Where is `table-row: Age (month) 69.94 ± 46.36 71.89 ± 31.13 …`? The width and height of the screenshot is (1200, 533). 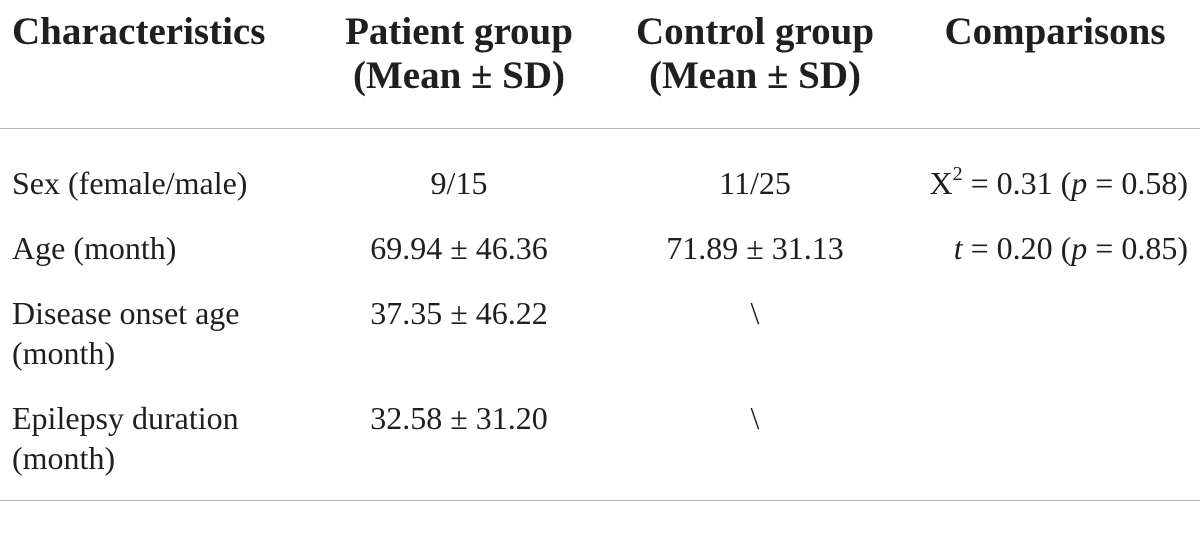
table-row: Age (month) 69.94 ± 46.36 71.89 ± 31.13 … is located at coordinates (600, 260).